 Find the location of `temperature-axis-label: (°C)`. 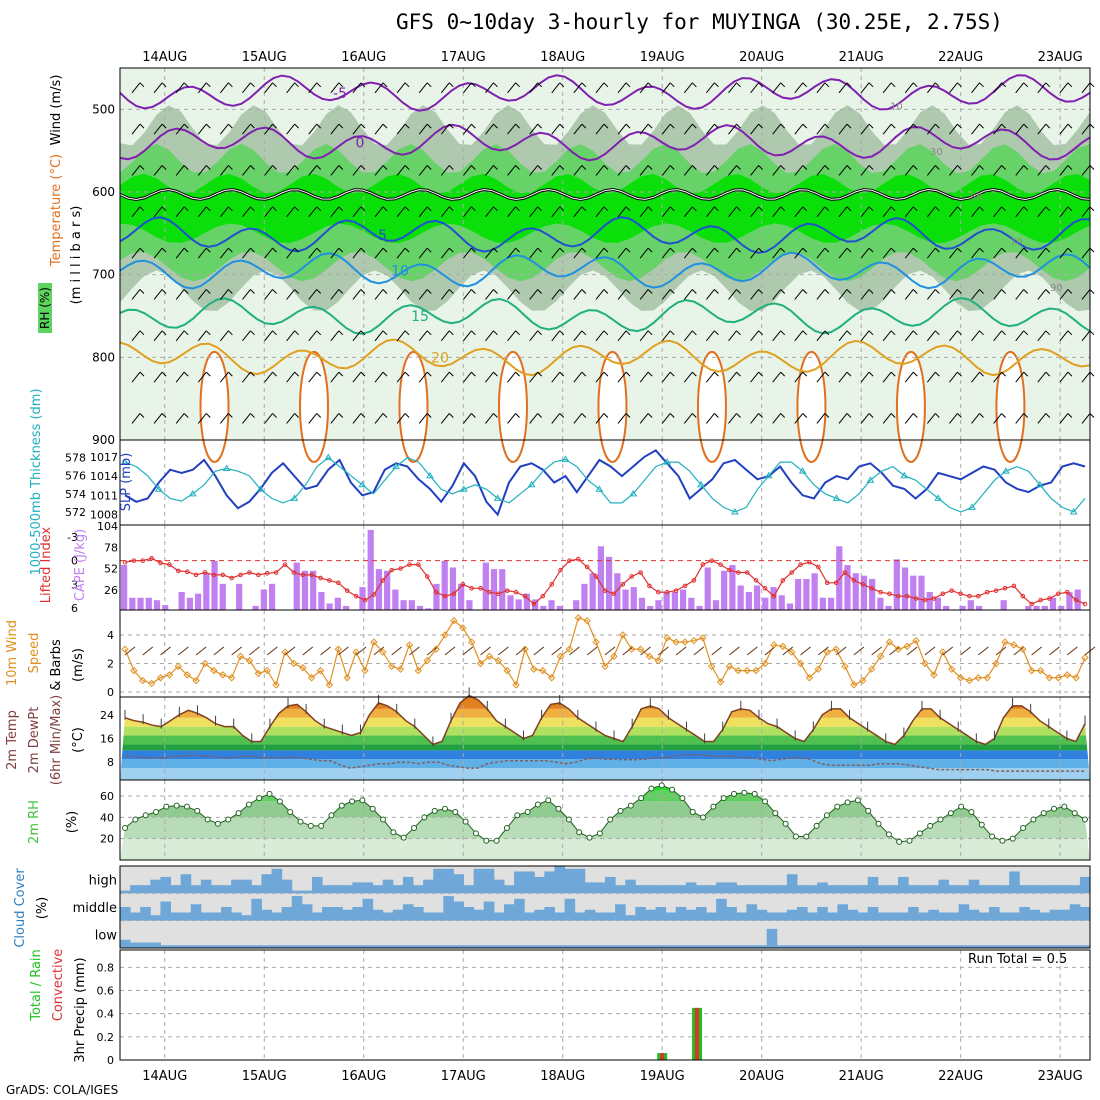

temperature-axis-label: (°C) is located at coordinates (78, 740).